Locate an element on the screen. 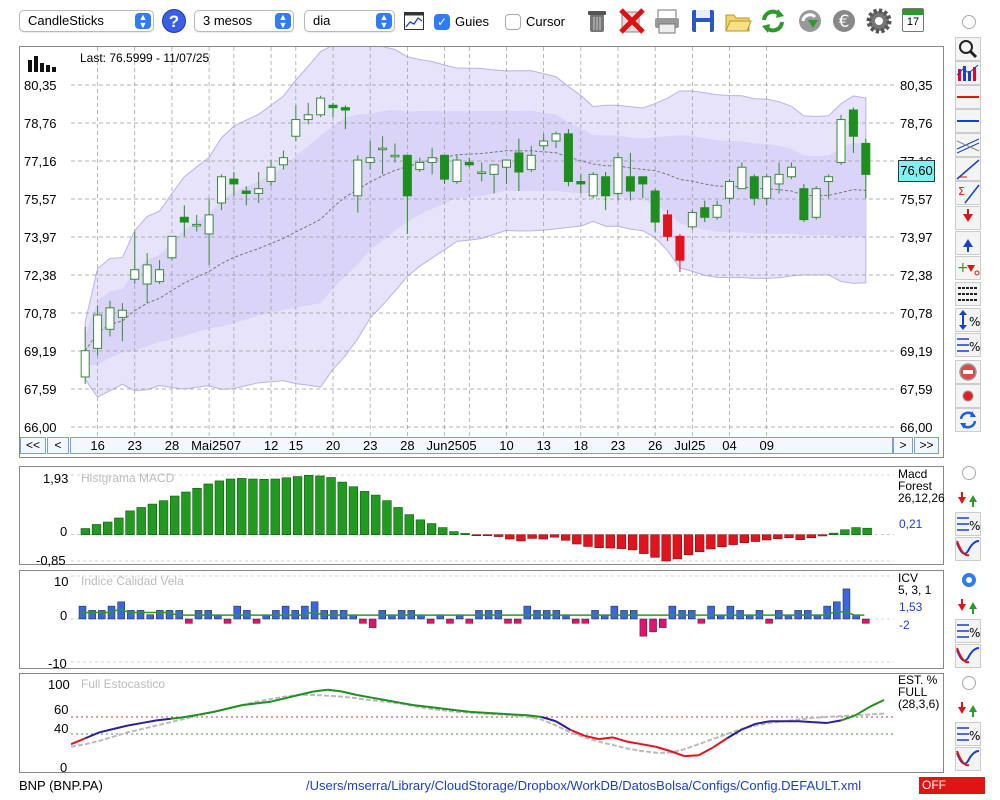 The image size is (1000, 800). stochastic-plot-area is located at coordinates (482, 723).